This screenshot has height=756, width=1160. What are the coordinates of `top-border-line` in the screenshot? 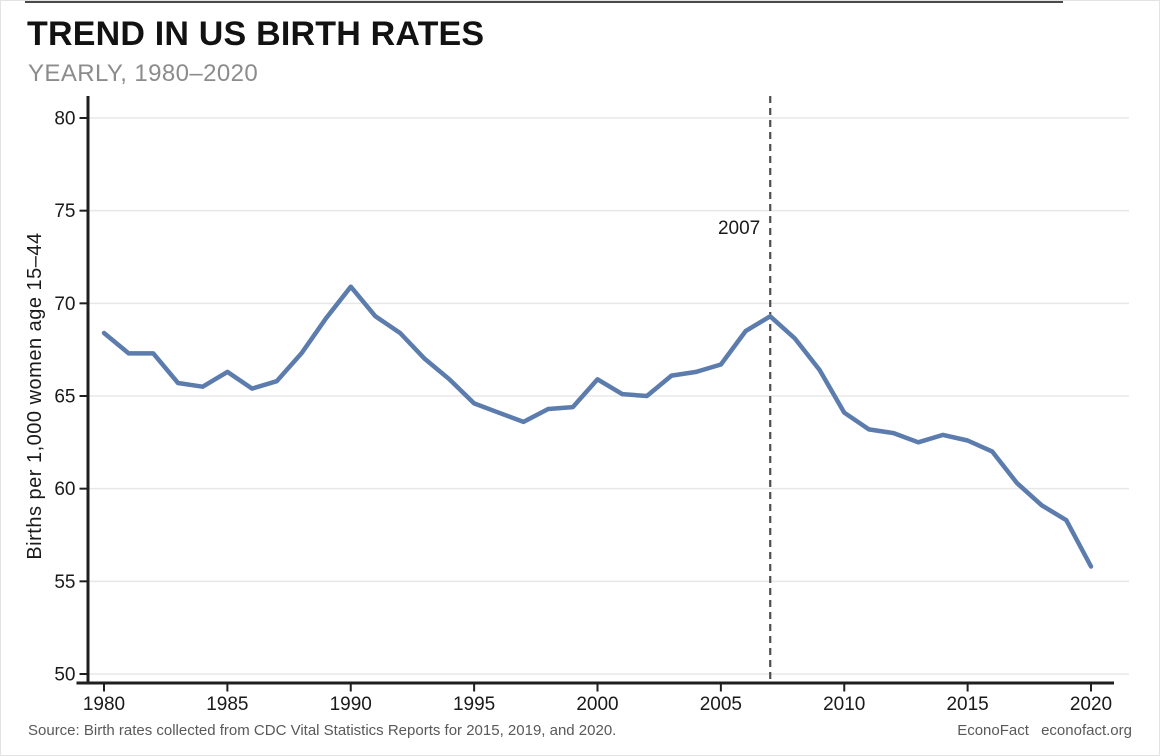 It's located at (544, 2).